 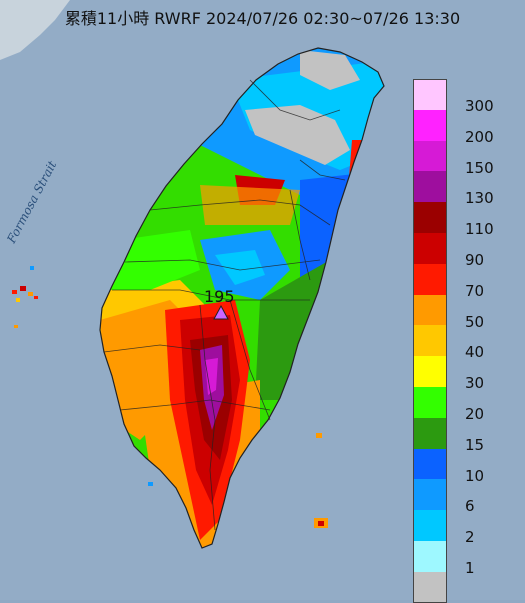 I want to click on legend-label: 90, so click(x=475, y=259).